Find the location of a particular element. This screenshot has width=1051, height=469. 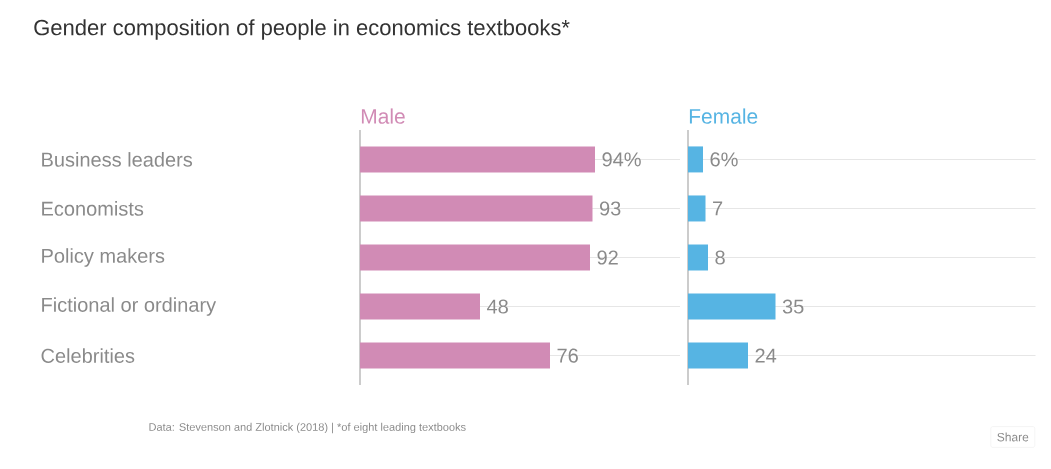

data-label: 76 is located at coordinates (567, 355).